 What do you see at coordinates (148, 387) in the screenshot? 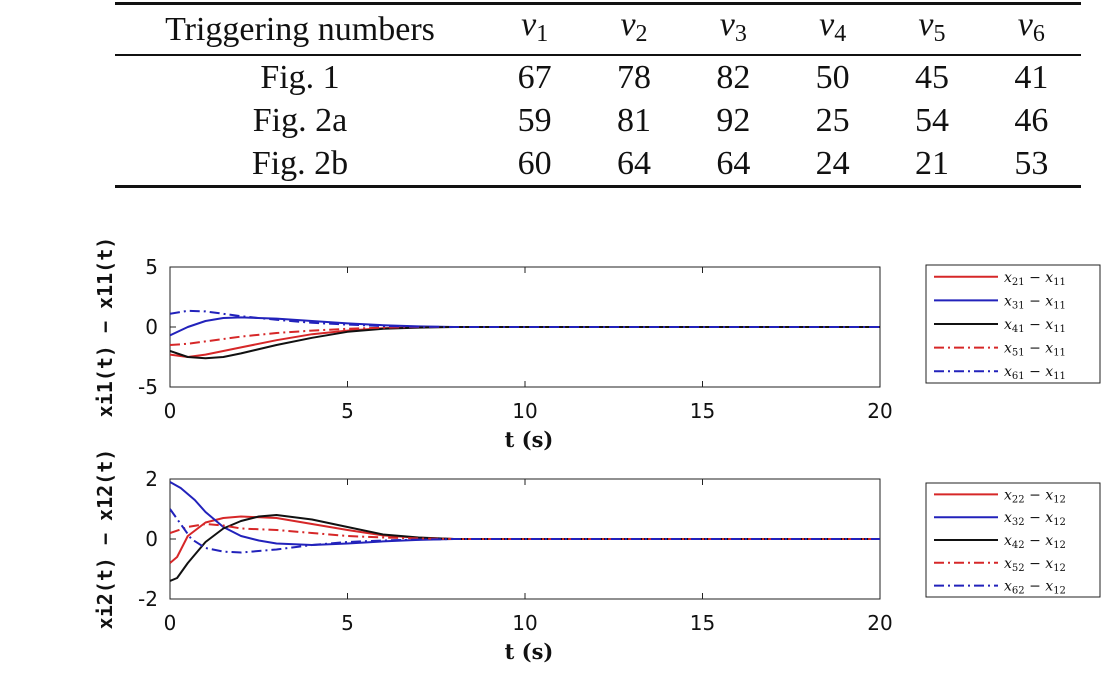
I see `y-tick-label: -5` at bounding box center [148, 387].